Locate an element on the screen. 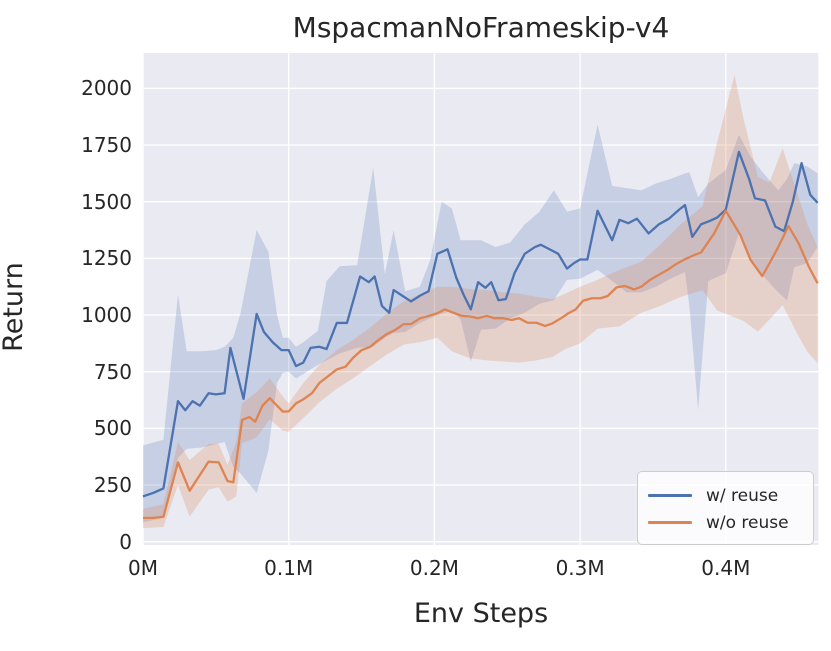  legend: w/ reuse w/o reuse is located at coordinates (725, 508).